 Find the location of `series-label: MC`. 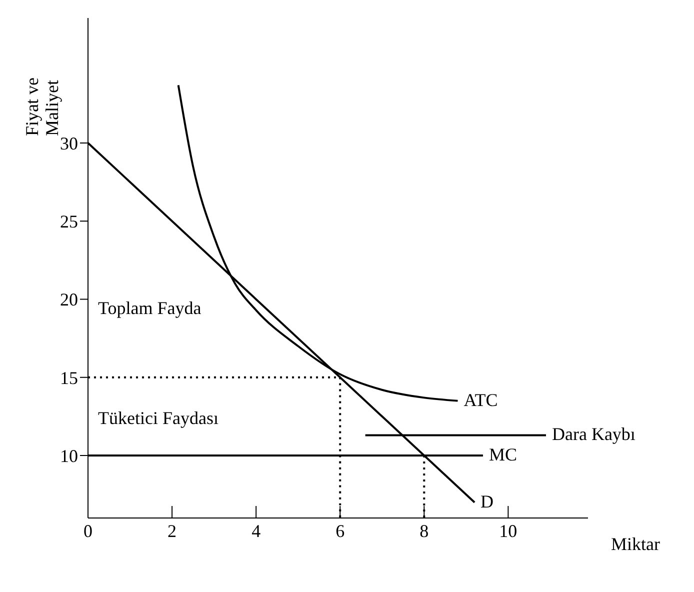

series-label: MC is located at coordinates (502, 454).